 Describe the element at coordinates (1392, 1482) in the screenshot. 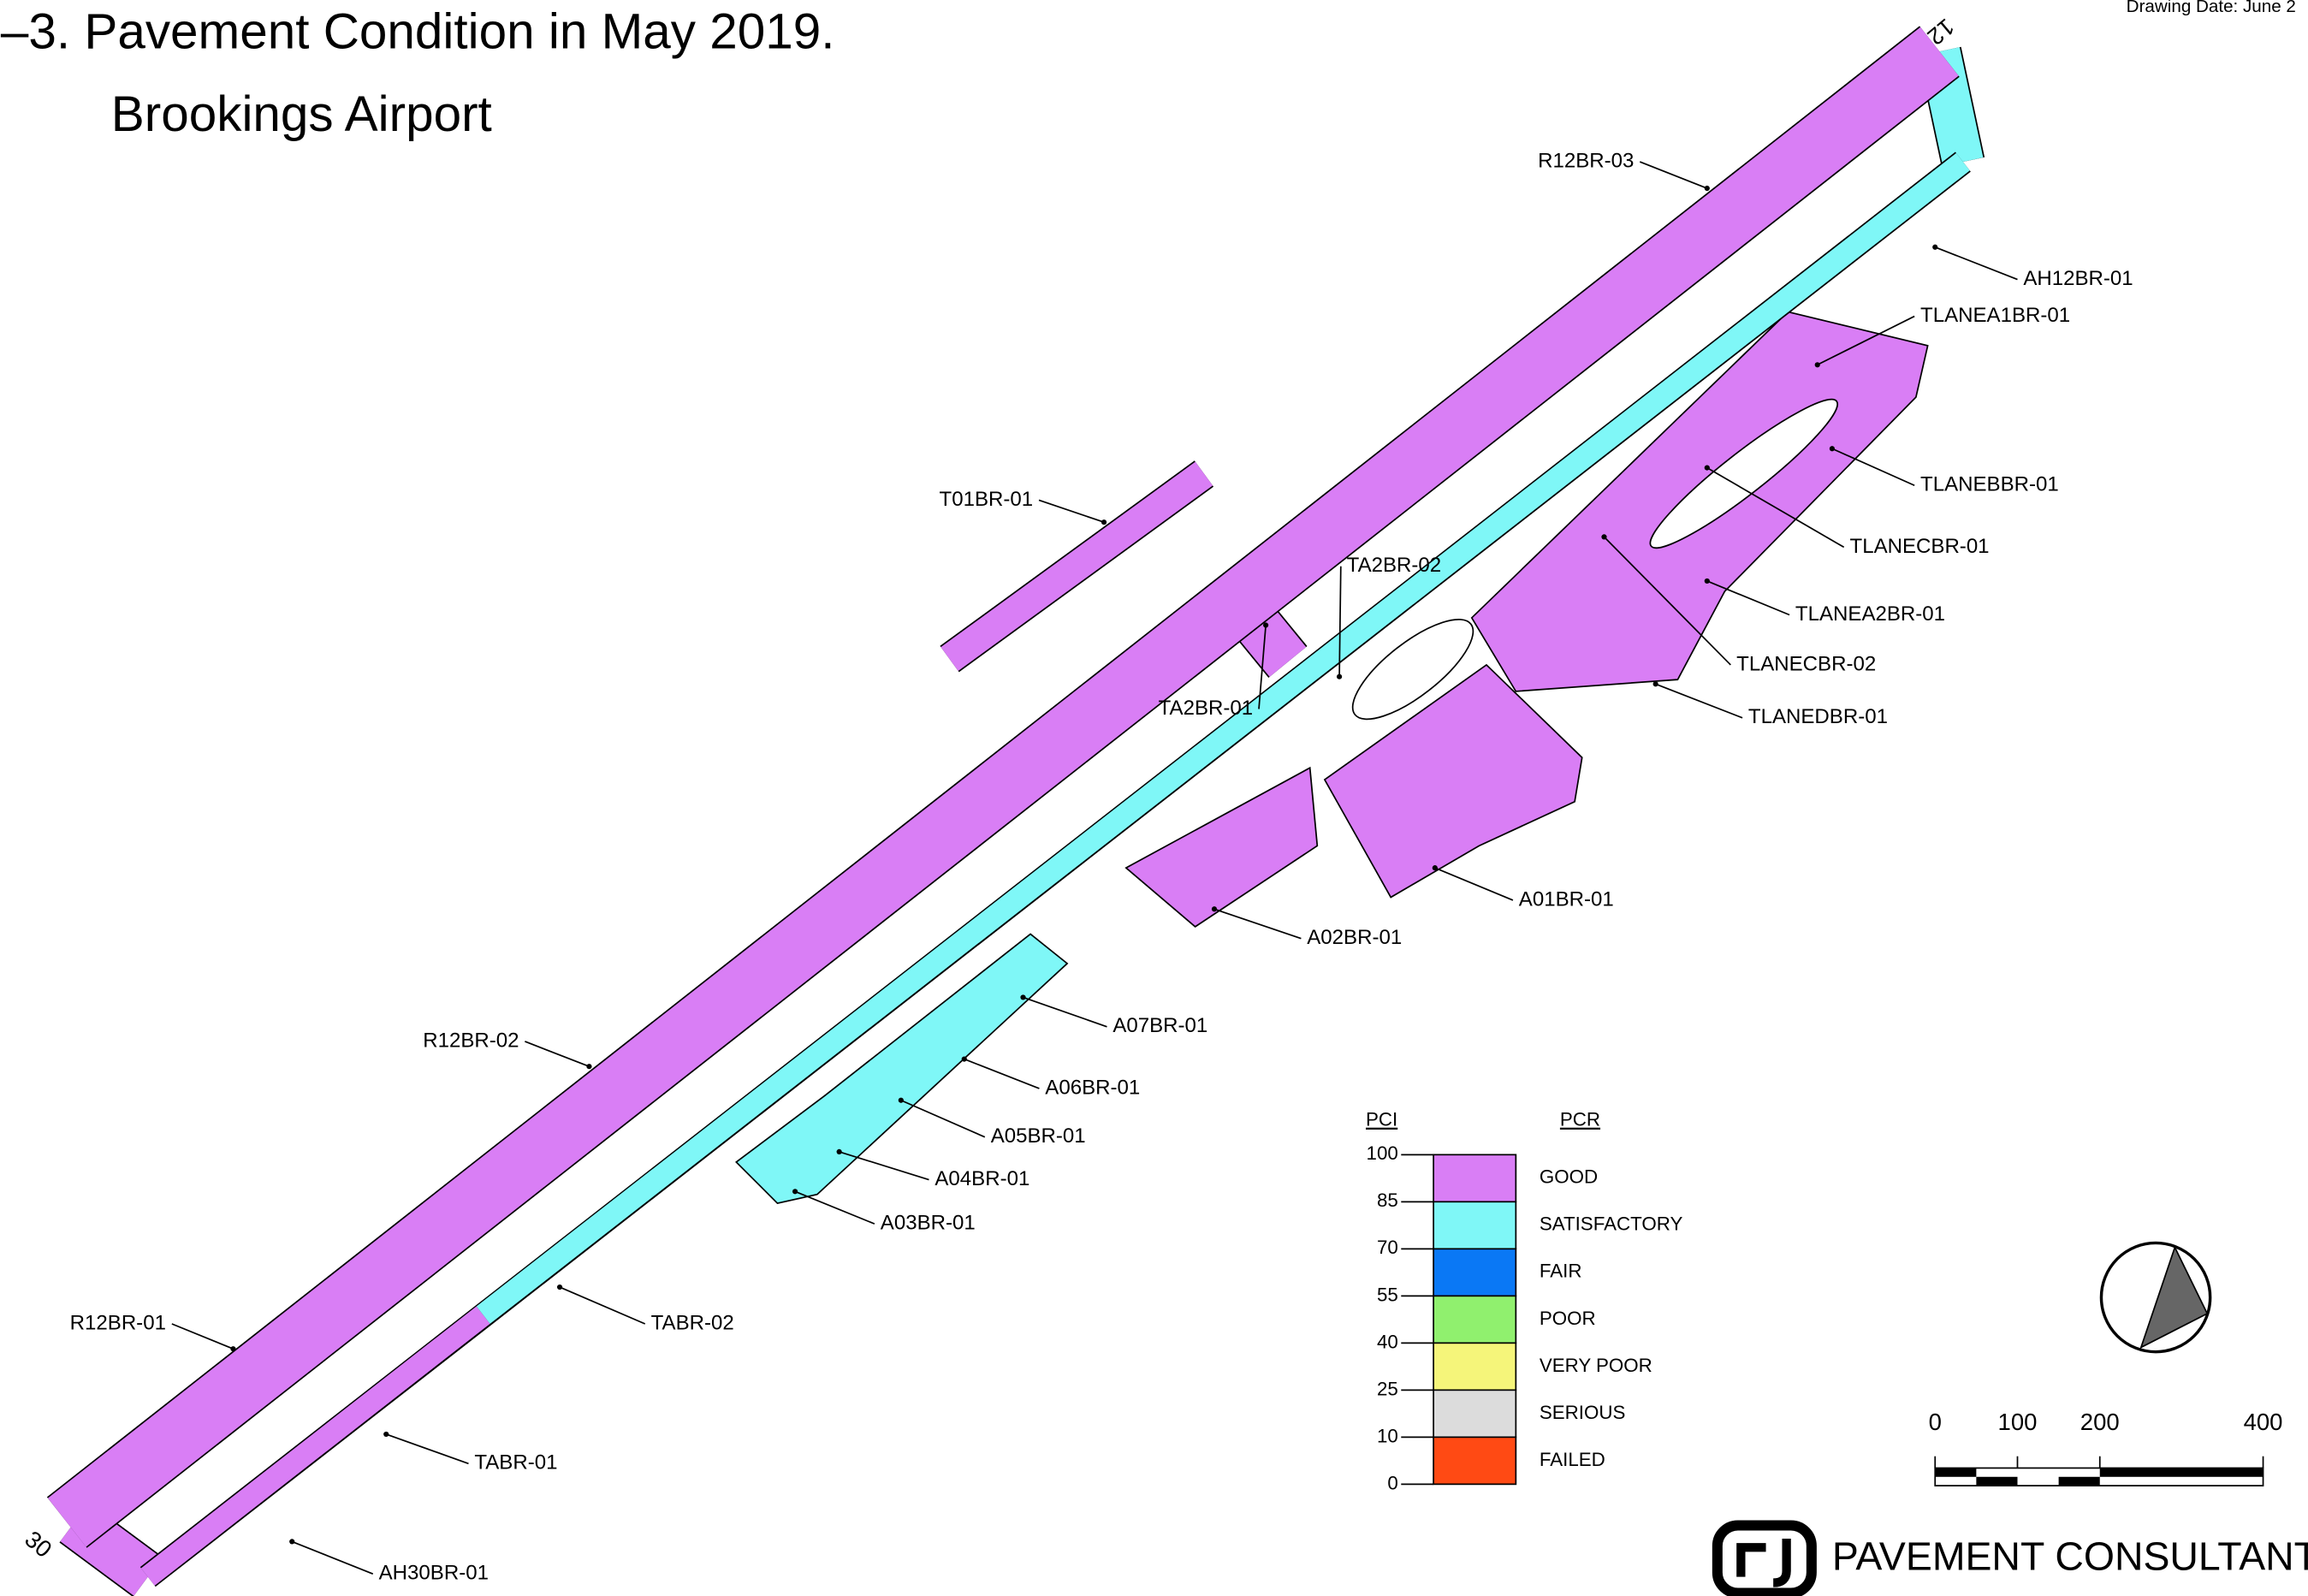

I see `pci-tick-label: 0` at that location.